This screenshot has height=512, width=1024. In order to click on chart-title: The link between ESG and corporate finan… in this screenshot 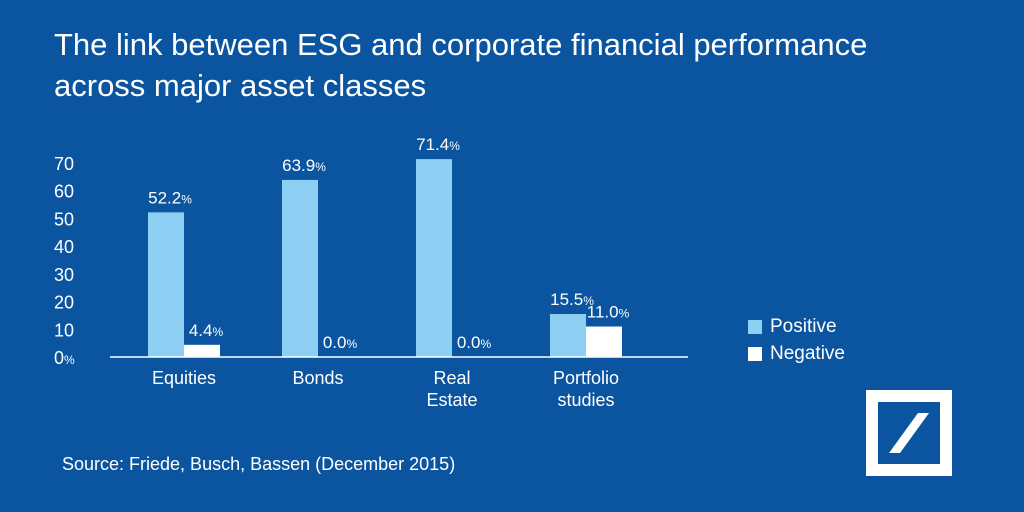, I will do `click(504, 65)`.